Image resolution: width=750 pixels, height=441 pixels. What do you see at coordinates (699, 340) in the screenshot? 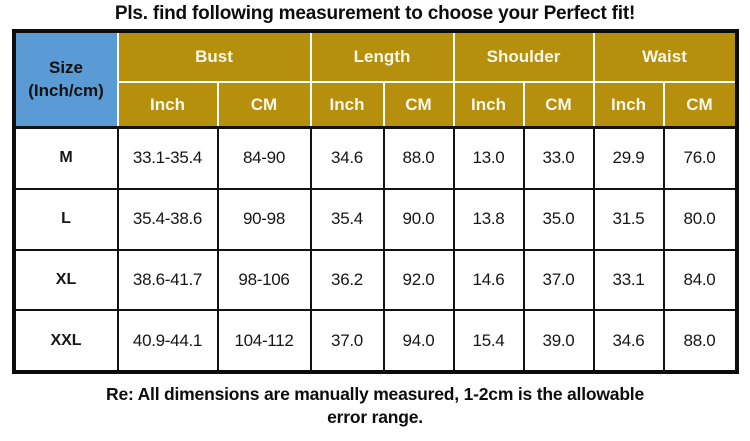
I see `row-xxl-waist-cm: 88.0` at bounding box center [699, 340].